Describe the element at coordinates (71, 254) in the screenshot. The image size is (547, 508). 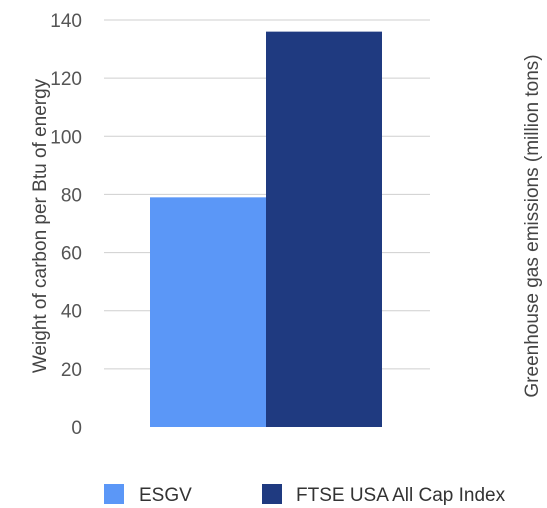
I see `y-tick-label-60: 60` at that location.